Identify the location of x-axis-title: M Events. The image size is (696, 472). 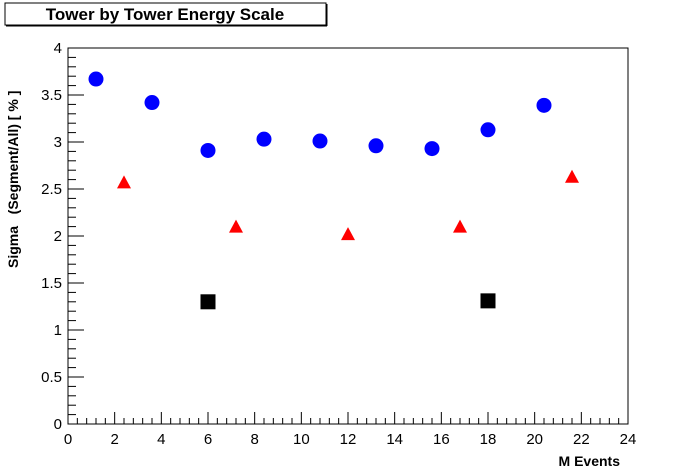
(590, 461).